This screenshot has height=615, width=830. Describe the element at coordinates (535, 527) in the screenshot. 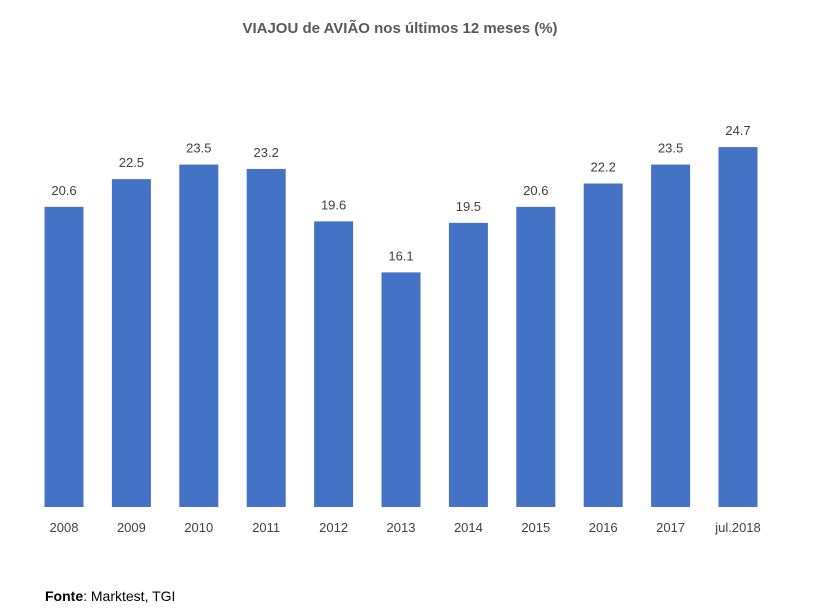

I see `x-tick-label: 2015` at that location.